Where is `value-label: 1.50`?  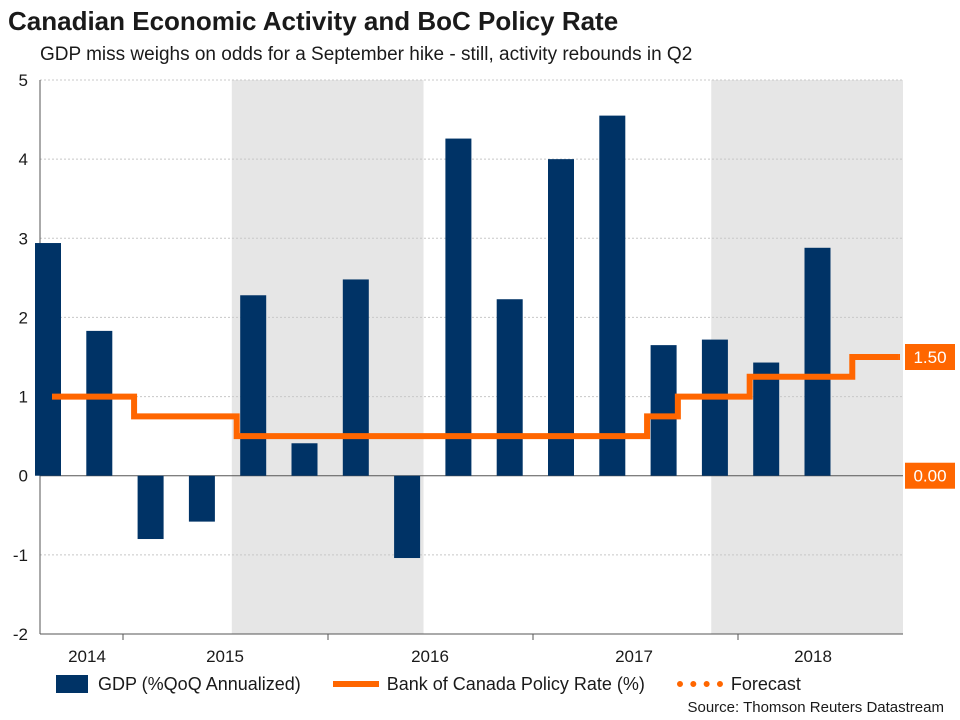
value-label: 1.50 is located at coordinates (929, 357).